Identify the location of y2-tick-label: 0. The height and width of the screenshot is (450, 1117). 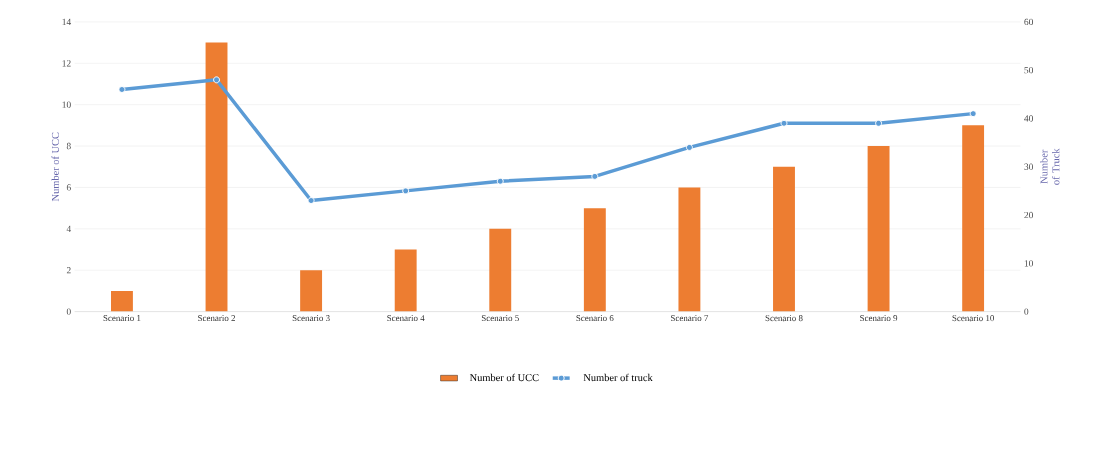
(1026, 311).